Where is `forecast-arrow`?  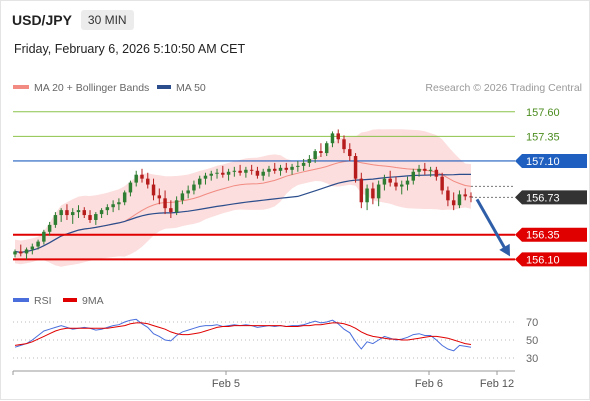 forecast-arrow is located at coordinates (492, 227).